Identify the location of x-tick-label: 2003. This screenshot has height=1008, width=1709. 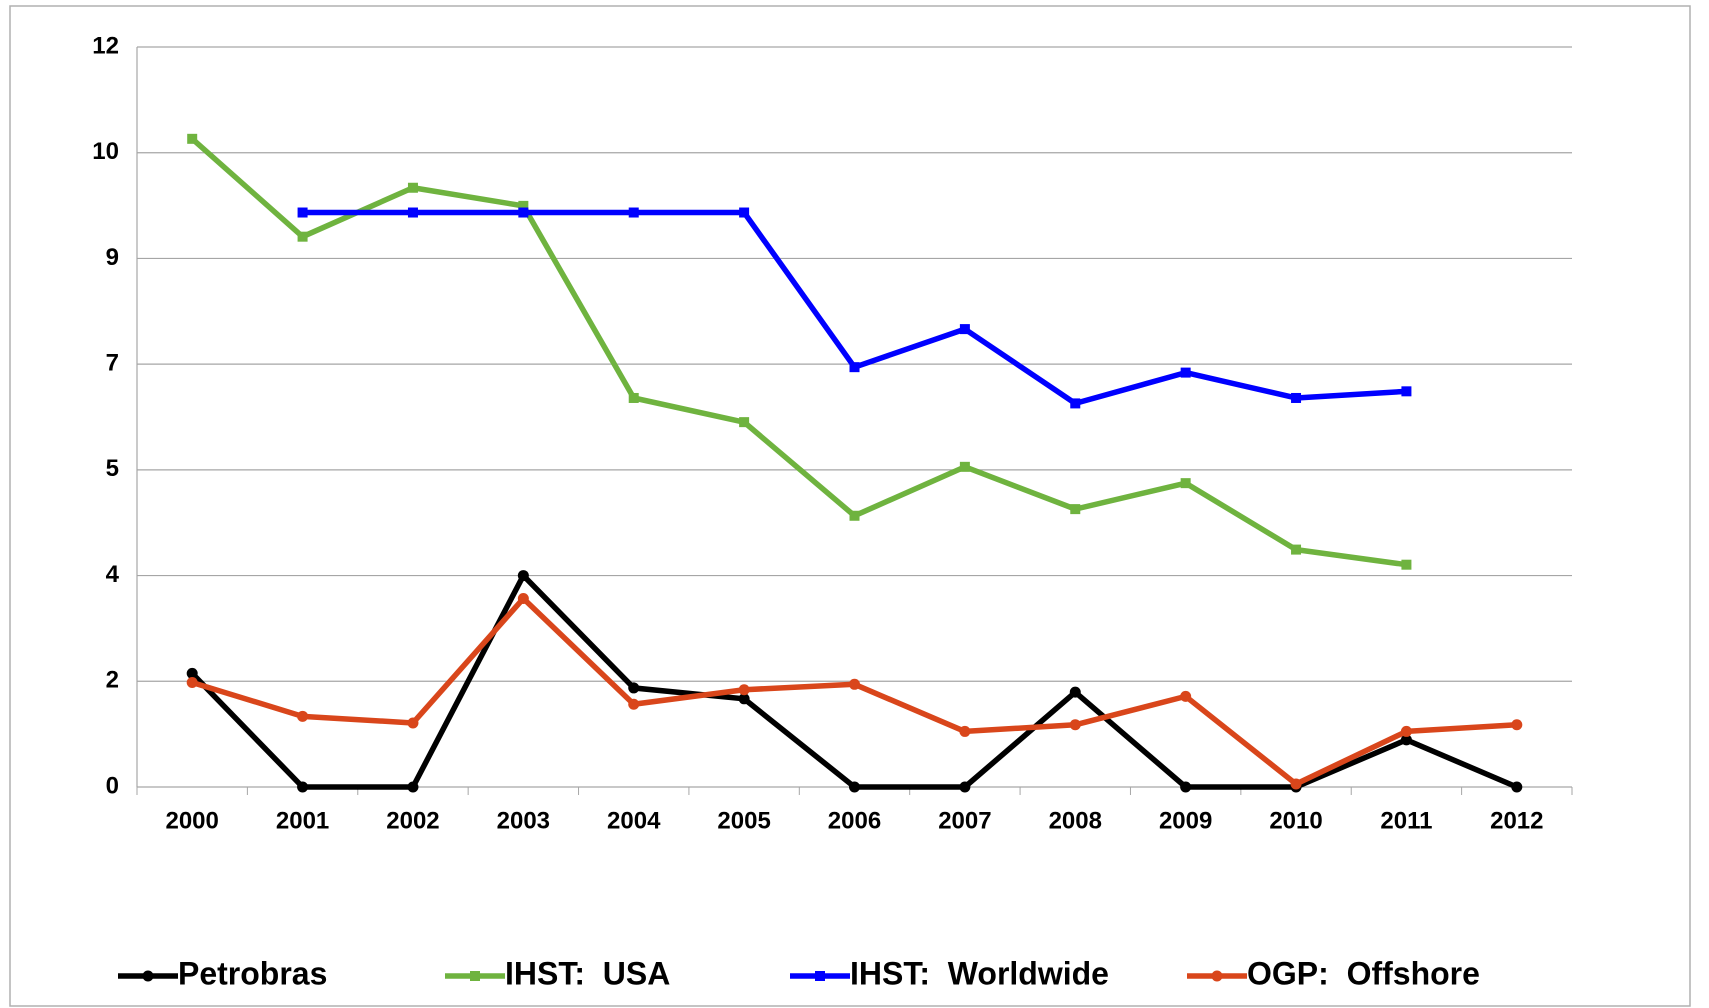
(523, 820).